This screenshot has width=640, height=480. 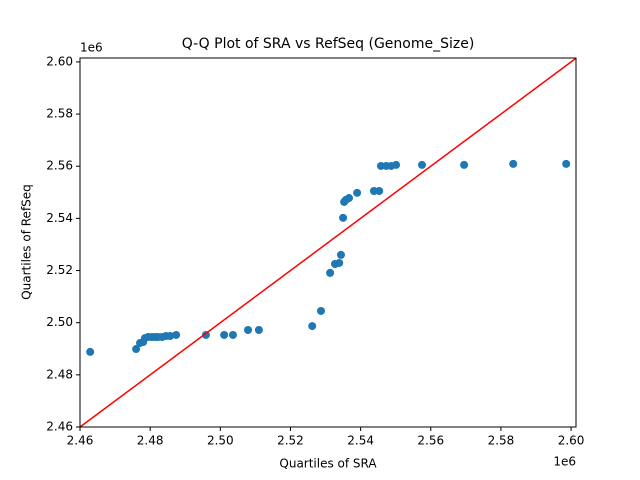 What do you see at coordinates (59, 166) in the screenshot?
I see `y-tick-label: 2.56` at bounding box center [59, 166].